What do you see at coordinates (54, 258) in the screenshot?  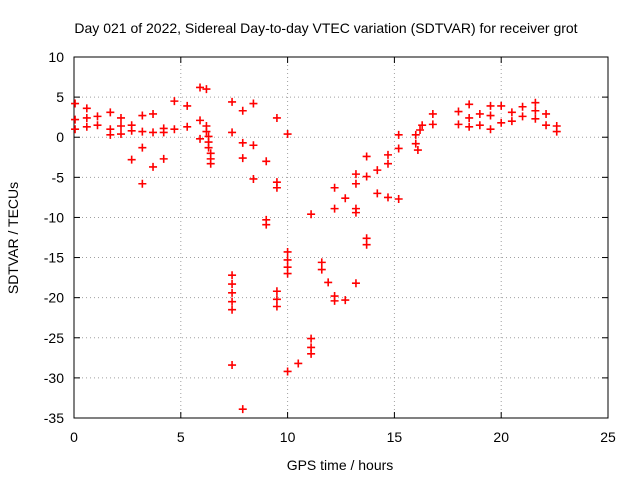 I see `y-tick-label: -15` at bounding box center [54, 258].